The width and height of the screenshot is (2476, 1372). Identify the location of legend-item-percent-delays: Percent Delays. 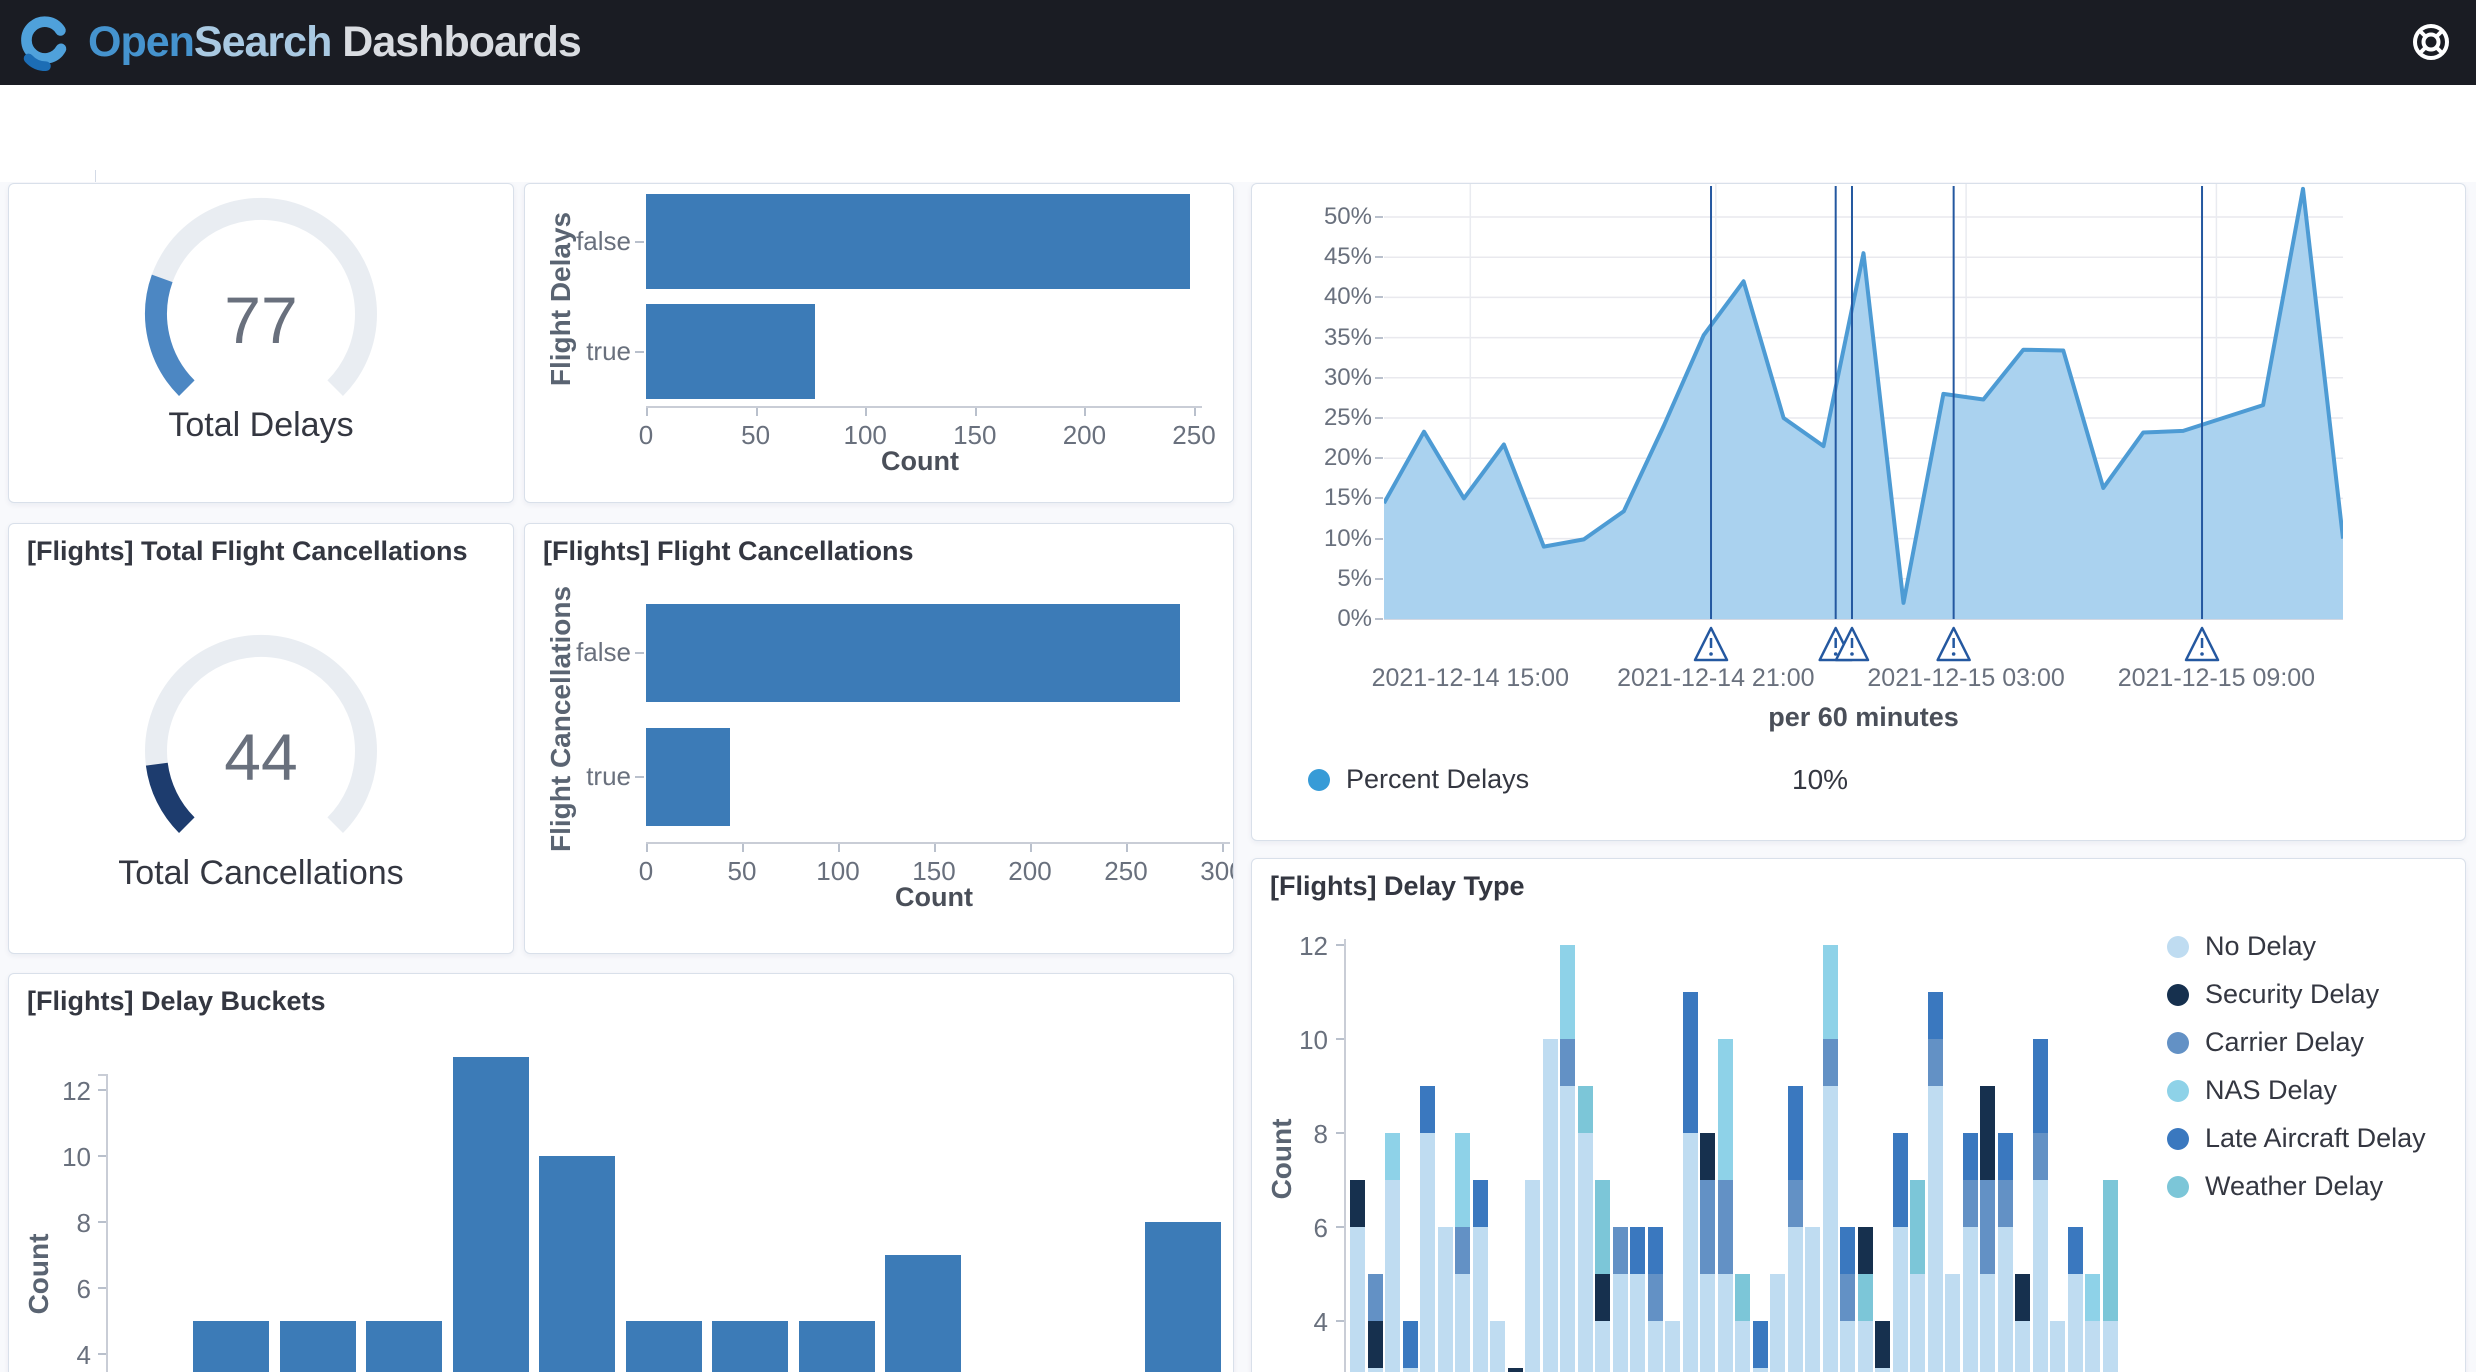
(1418, 779).